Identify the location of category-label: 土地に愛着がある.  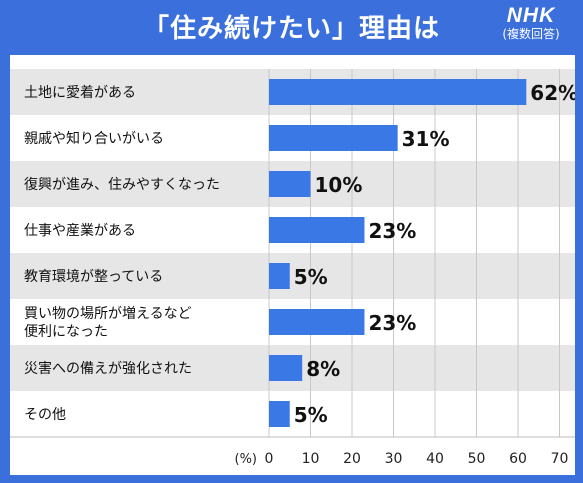
(80, 93).